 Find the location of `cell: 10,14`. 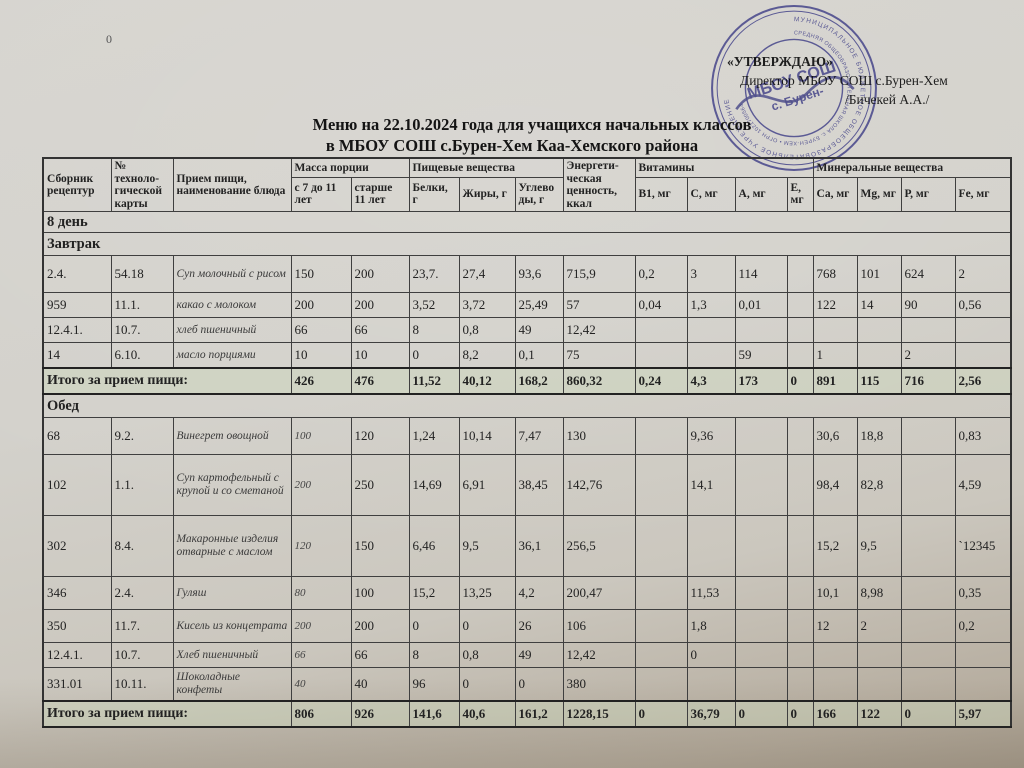

cell: 10,14 is located at coordinates (487, 436).